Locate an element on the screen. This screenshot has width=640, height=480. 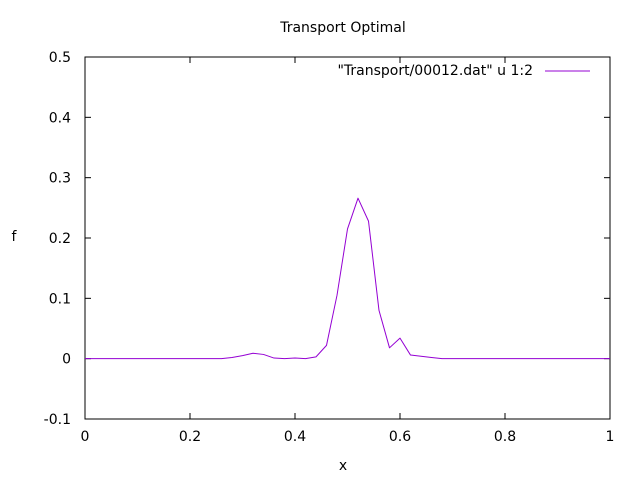
chart-title: Transport Optimal is located at coordinates (342, 28).